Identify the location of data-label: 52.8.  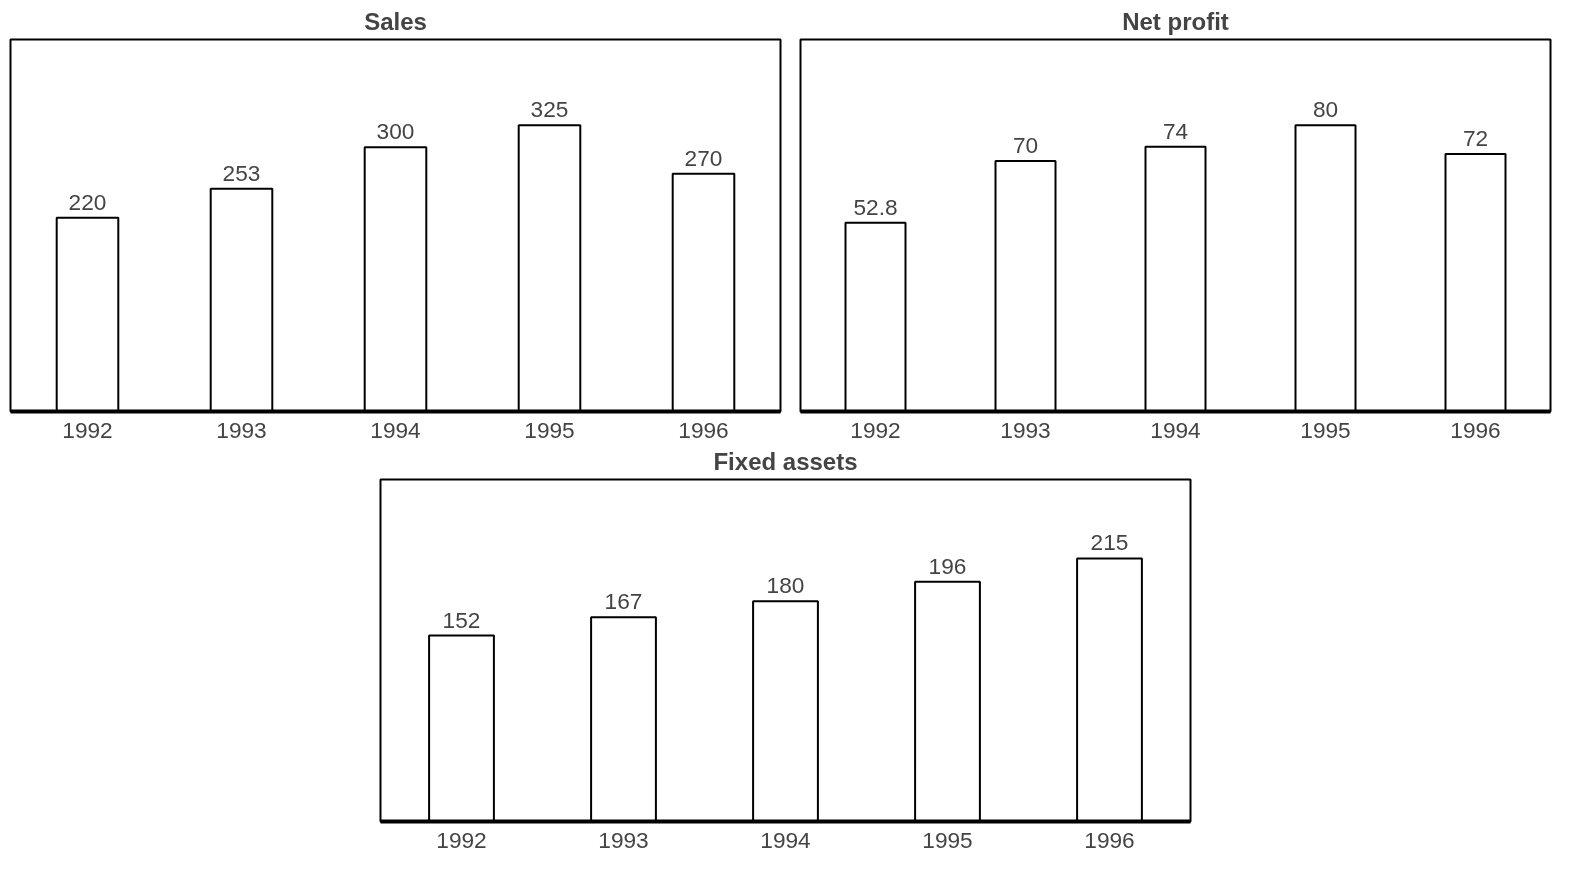
(875, 206).